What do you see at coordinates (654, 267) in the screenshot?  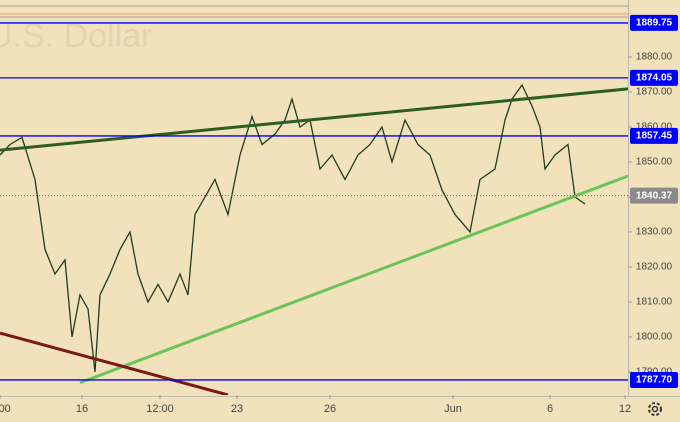 I see `y-tick-label: 1820.00` at bounding box center [654, 267].